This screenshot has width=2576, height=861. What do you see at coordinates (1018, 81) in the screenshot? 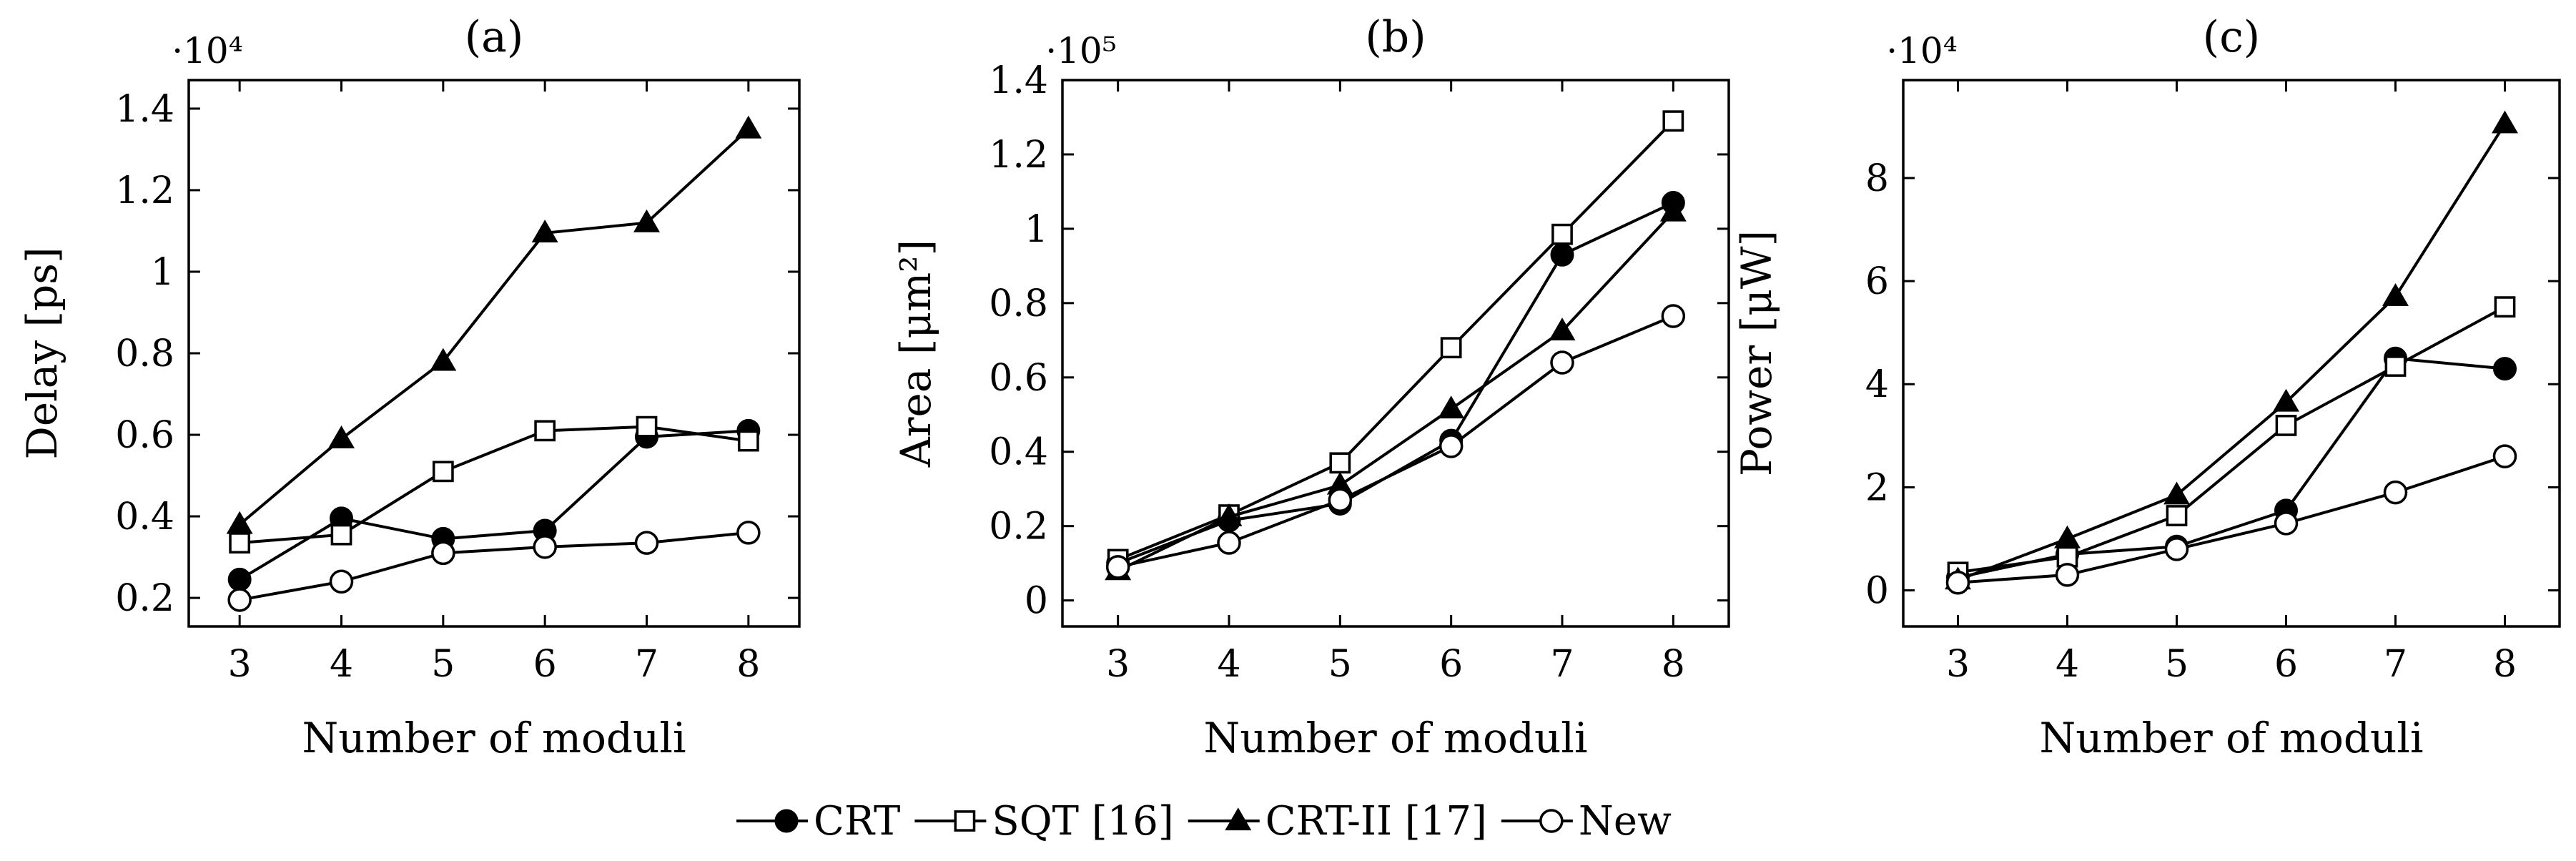
I see `y-tick-label: 1.4` at bounding box center [1018, 81].